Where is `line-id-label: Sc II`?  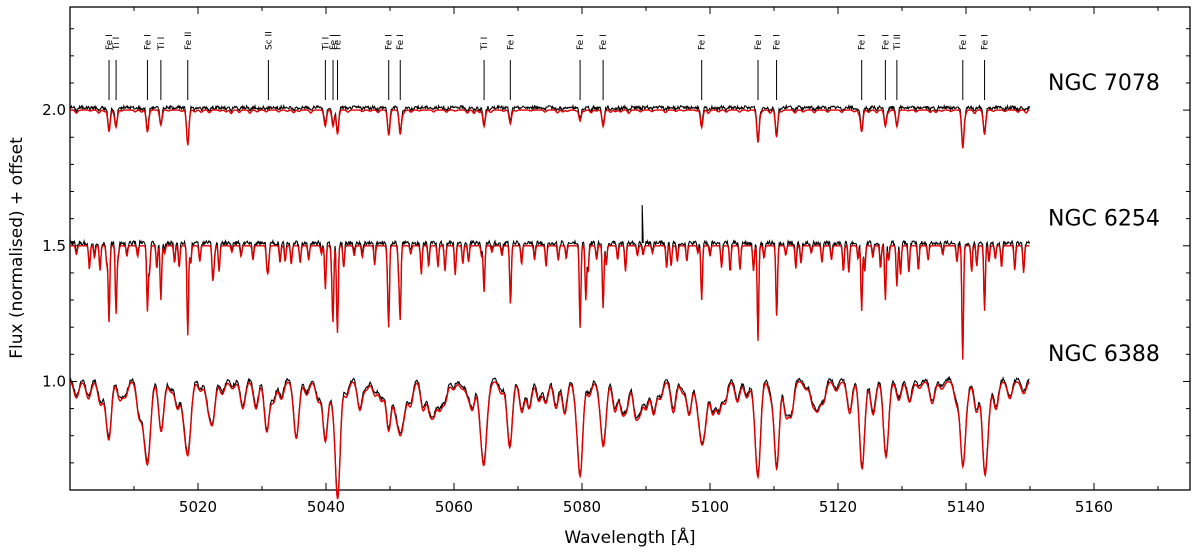
line-id-label: Sc II is located at coordinates (269, 40).